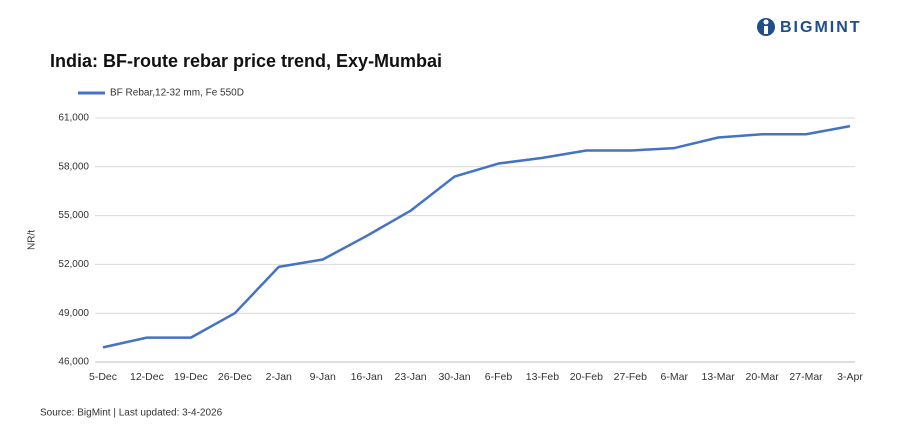 This screenshot has height=437, width=911. I want to click on y-tick-label: 55,000, so click(73, 215).